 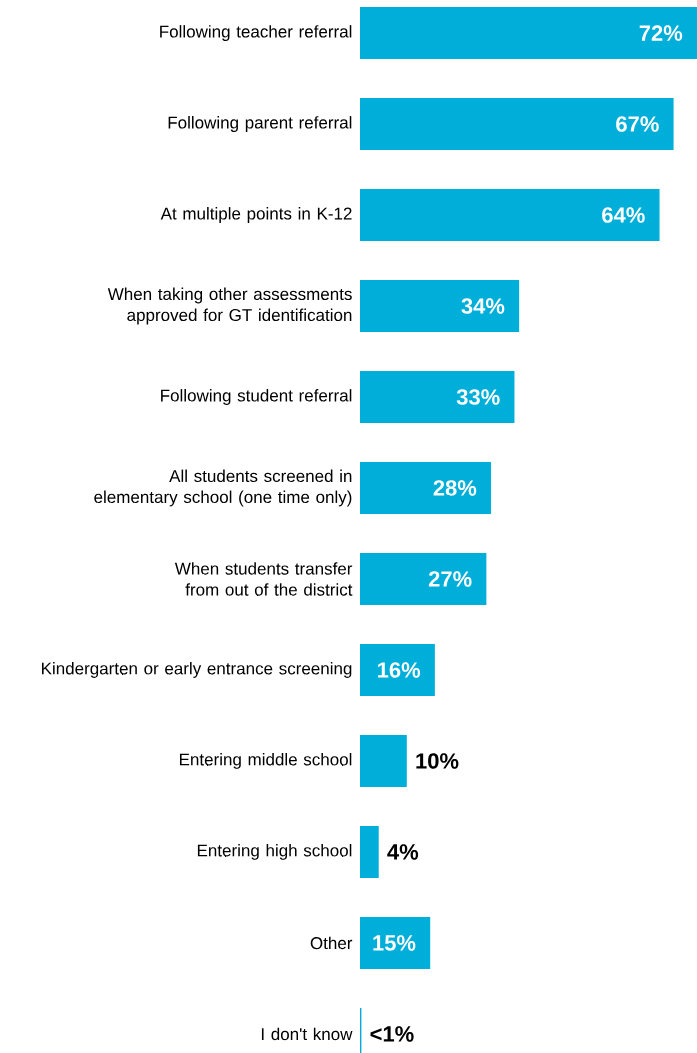 I want to click on data-label: 15%, so click(x=394, y=943).